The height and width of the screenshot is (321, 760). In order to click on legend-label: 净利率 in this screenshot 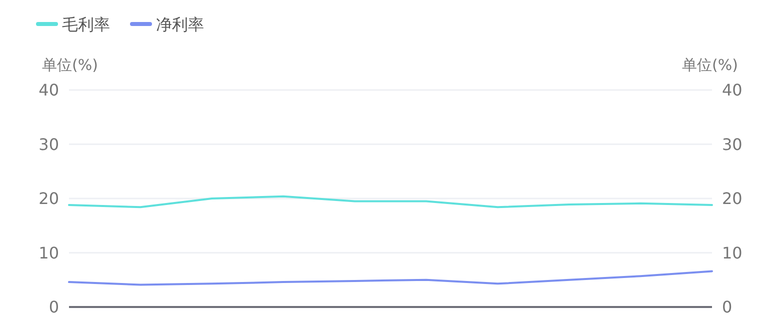, I will do `click(180, 24)`.